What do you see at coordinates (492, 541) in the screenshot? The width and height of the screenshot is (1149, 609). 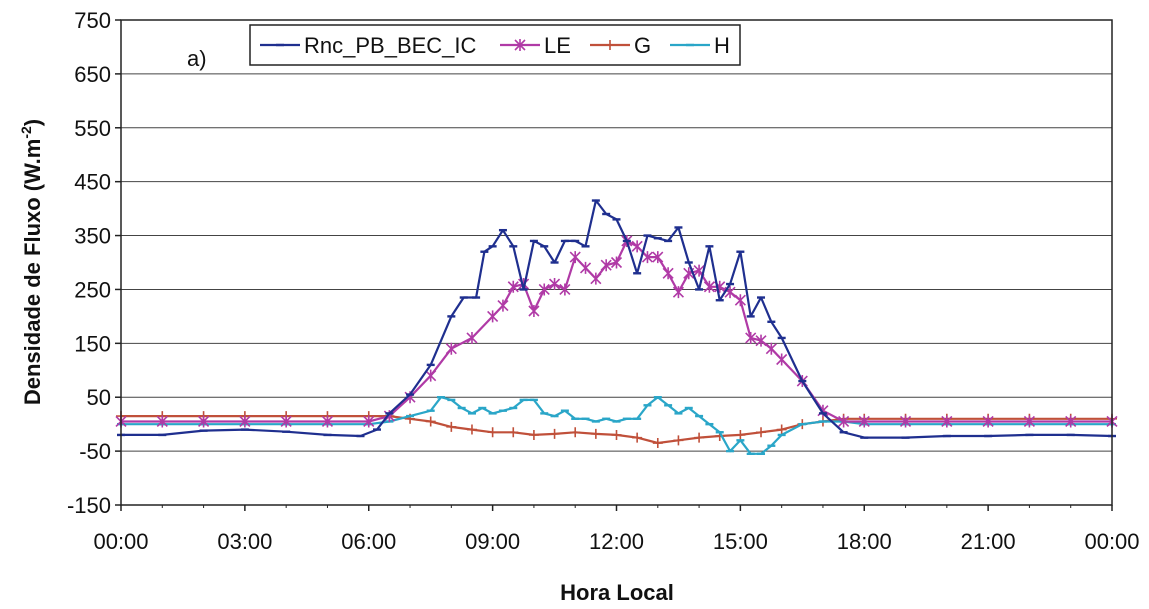 I see `x-tick-label: 09:00` at bounding box center [492, 541].